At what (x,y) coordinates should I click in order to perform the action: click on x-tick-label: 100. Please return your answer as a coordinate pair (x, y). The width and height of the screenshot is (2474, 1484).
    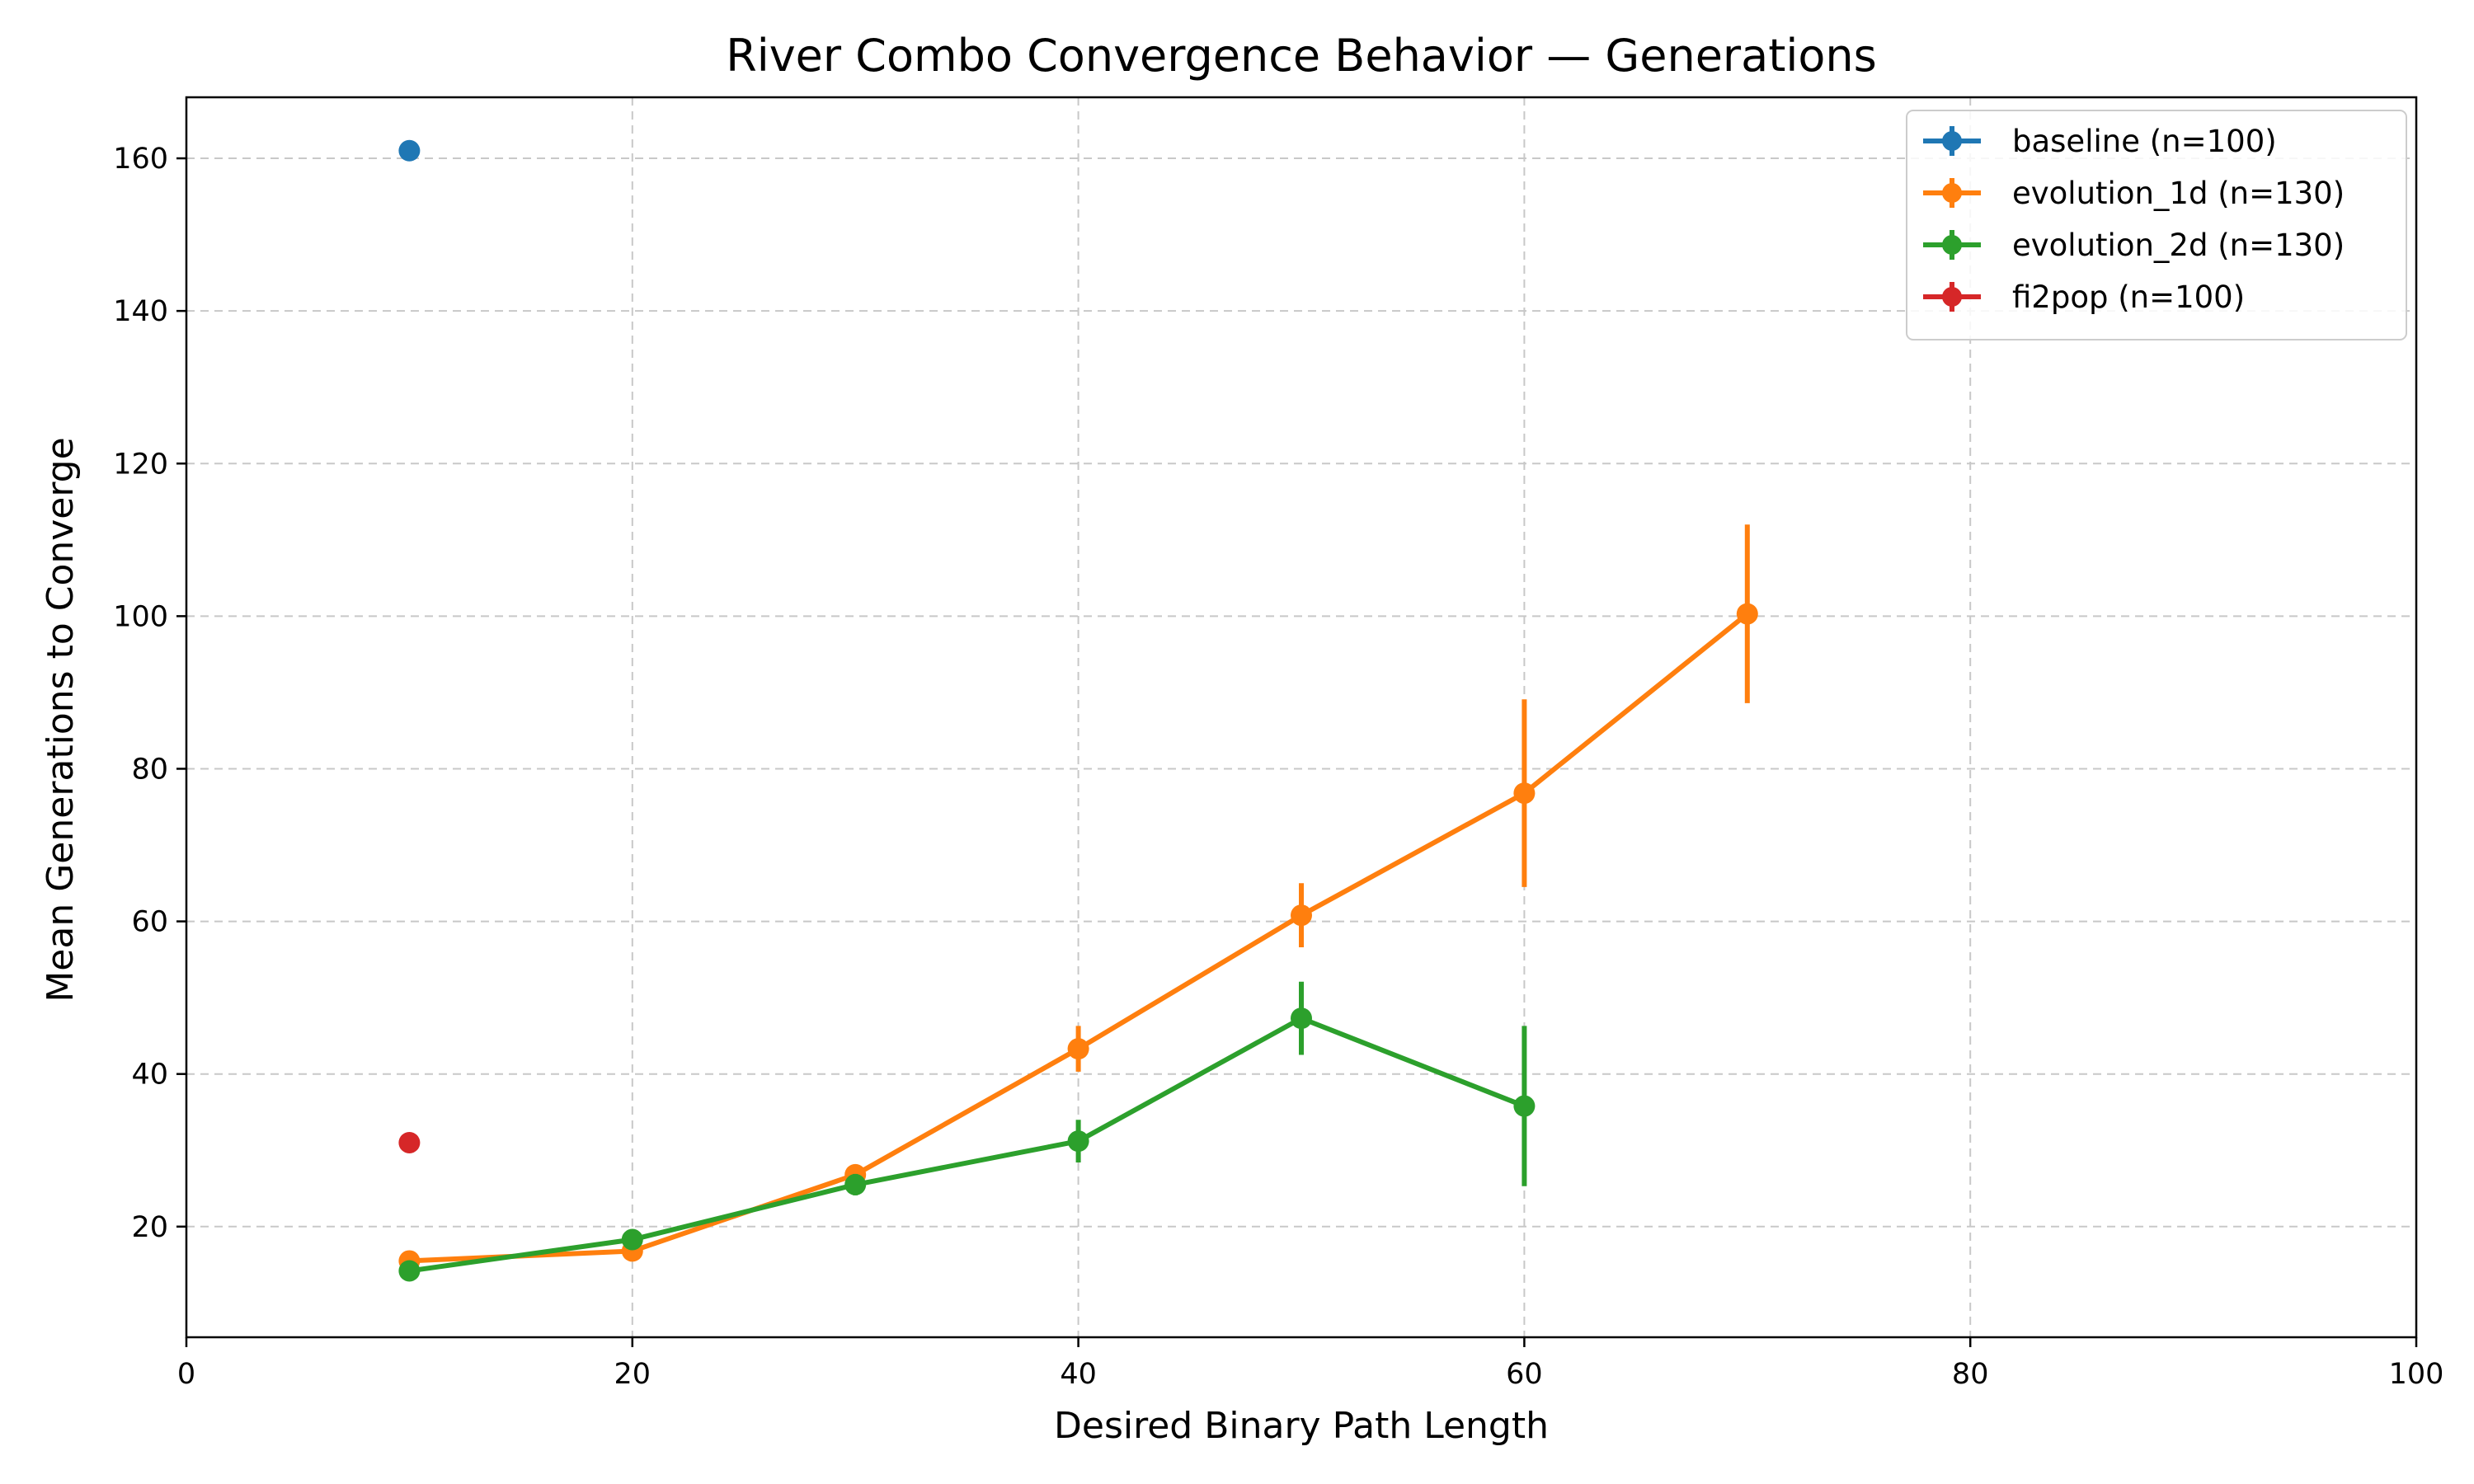
    Looking at the image, I should click on (2416, 1374).